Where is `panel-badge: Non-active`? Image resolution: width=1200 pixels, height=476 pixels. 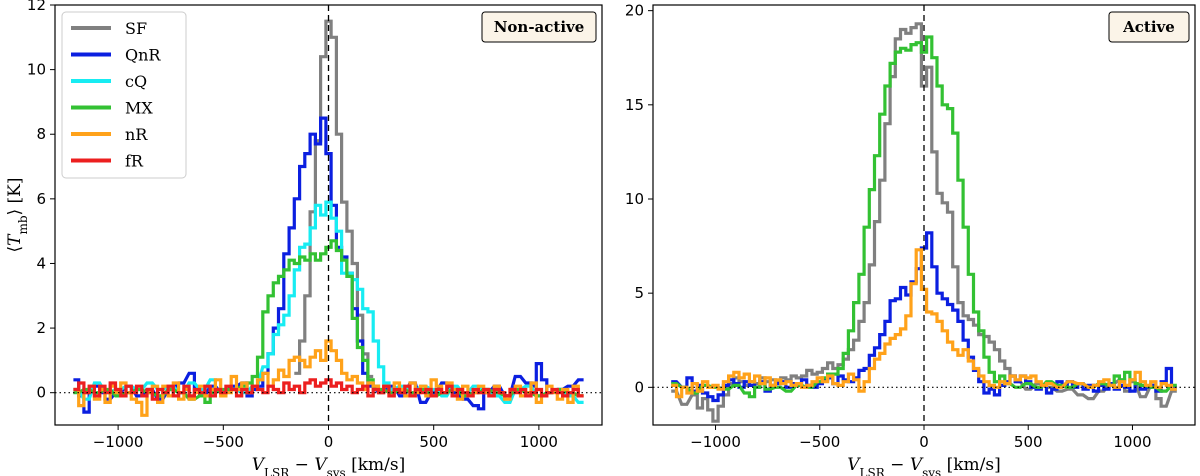 panel-badge: Non-active is located at coordinates (539, 27).